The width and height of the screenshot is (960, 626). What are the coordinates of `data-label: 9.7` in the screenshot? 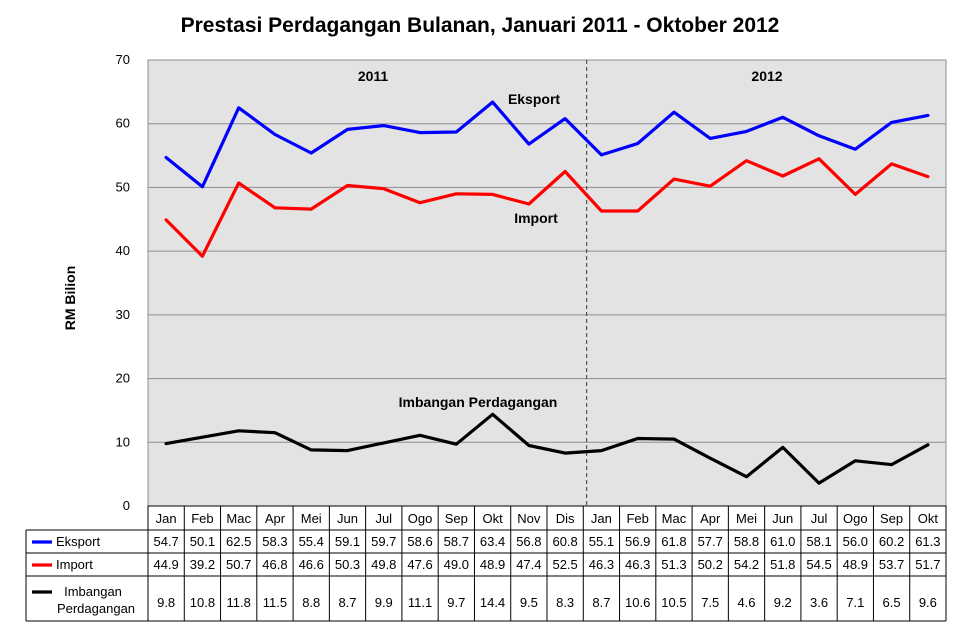 It's located at (456, 602).